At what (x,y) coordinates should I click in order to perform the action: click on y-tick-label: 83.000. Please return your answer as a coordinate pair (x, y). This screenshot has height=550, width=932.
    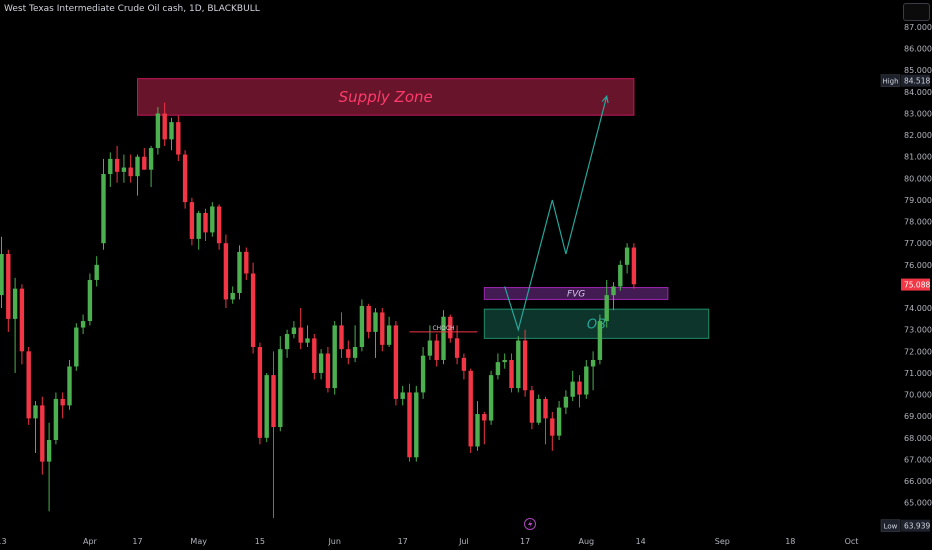
    Looking at the image, I should click on (918, 113).